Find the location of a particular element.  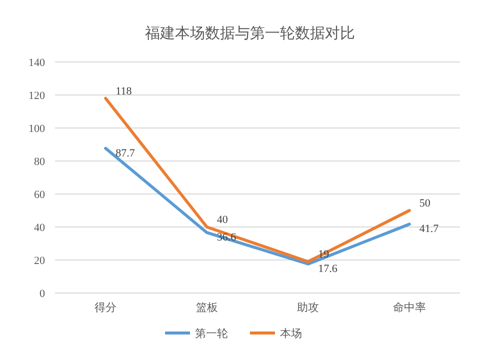

data-label: 40 is located at coordinates (222, 220).